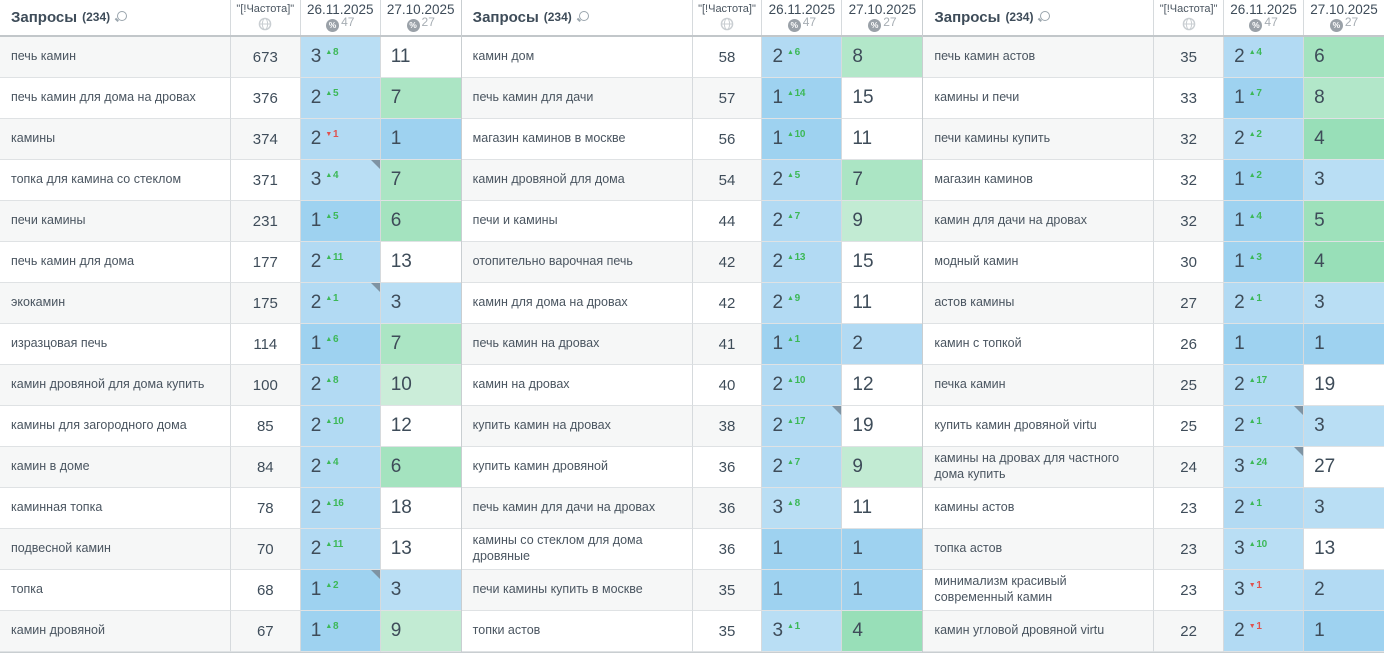 The height and width of the screenshot is (653, 1384). Describe the element at coordinates (577, 344) in the screenshot. I see `query-cell: печь камин на дровах` at that location.